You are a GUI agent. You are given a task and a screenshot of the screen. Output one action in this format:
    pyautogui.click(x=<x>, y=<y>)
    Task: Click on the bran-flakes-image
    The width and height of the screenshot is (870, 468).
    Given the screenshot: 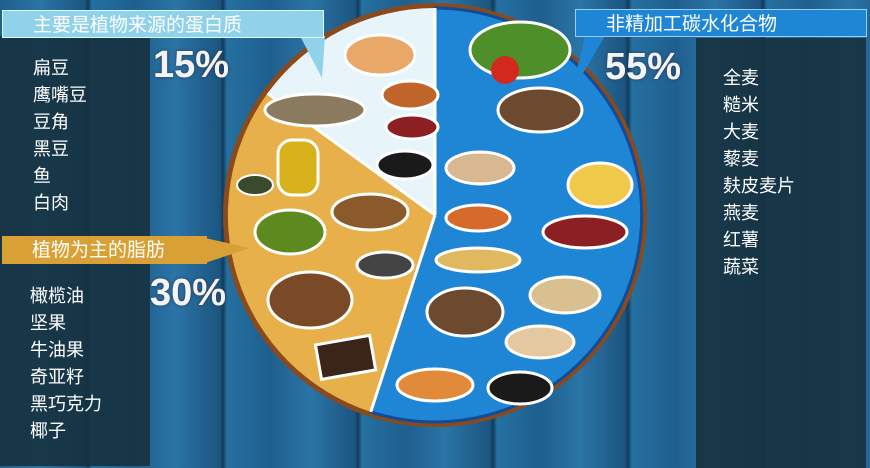 What is the action you would take?
    pyautogui.click(x=465, y=312)
    